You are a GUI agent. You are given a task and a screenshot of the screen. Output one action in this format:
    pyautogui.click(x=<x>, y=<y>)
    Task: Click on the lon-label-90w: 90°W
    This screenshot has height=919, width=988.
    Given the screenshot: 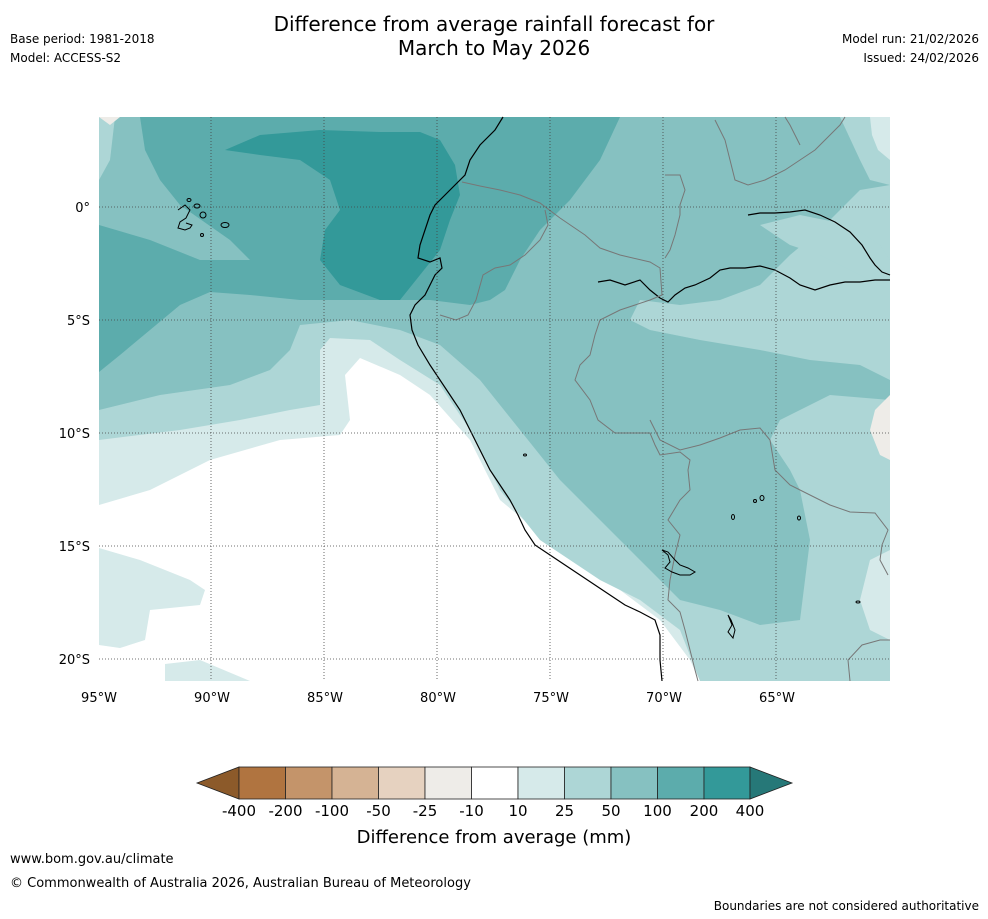 What is the action you would take?
    pyautogui.click(x=212, y=698)
    